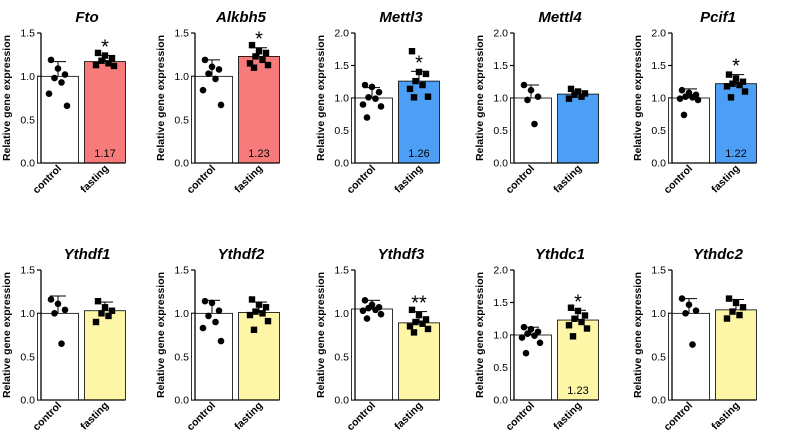 This screenshot has height=441, width=800. Describe the element at coordinates (571, 89) in the screenshot. I see `mettl4-fasting-point` at that location.